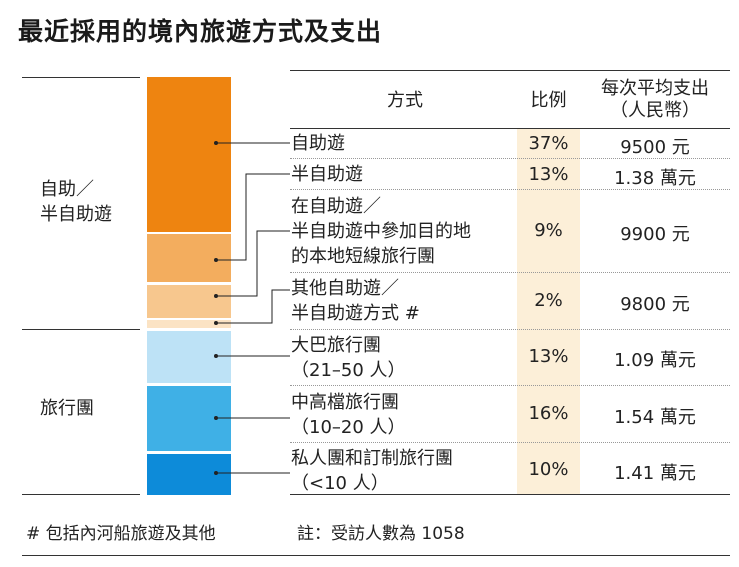 This screenshot has width=739, height=567. Describe the element at coordinates (655, 304) in the screenshot. I see `row-cost-other-self: 9800 元` at that location.